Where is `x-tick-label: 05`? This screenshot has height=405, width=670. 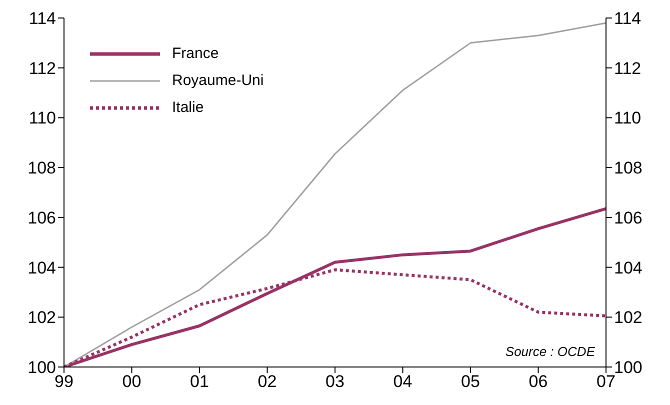 x-tick-label: 05 is located at coordinates (470, 382).